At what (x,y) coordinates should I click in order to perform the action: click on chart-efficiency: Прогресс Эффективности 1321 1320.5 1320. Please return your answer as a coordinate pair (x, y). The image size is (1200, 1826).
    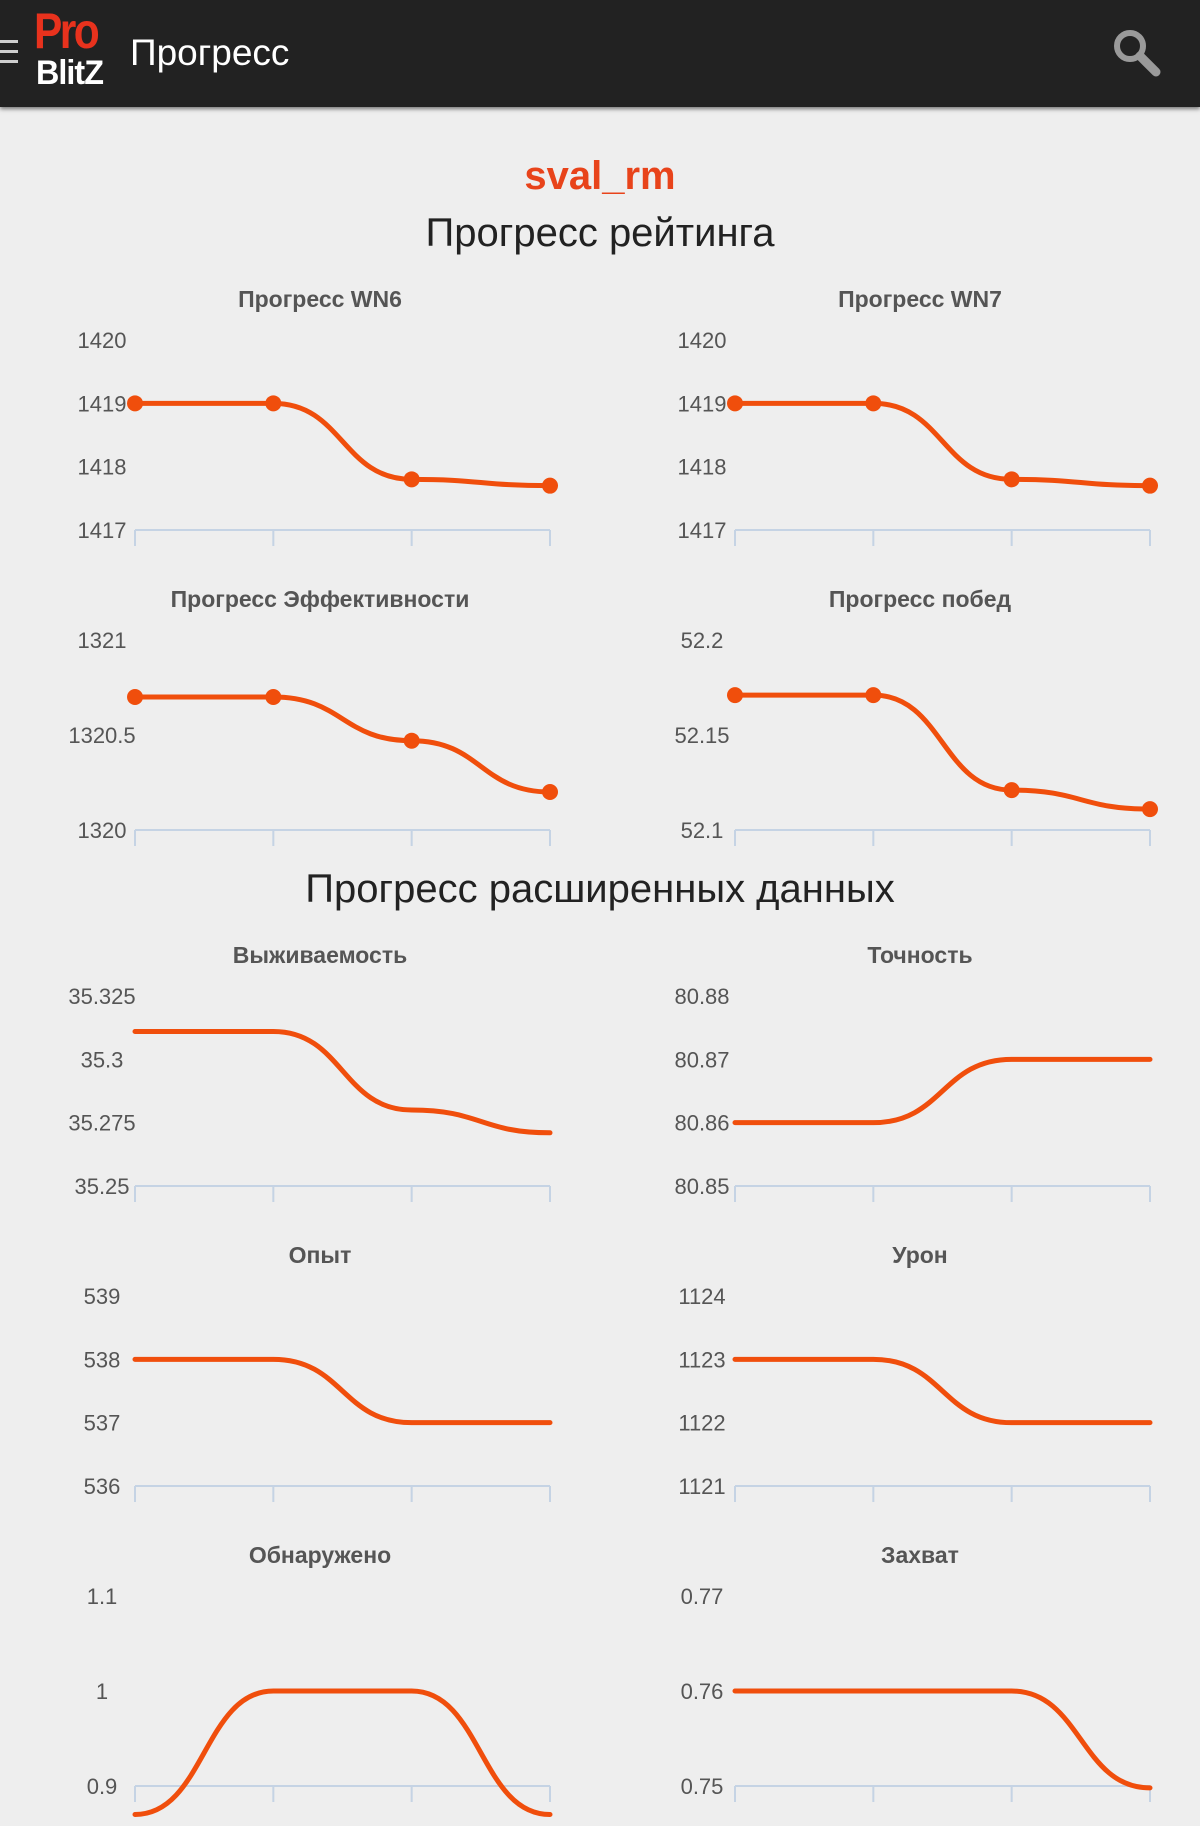
    Looking at the image, I should click on (320, 725).